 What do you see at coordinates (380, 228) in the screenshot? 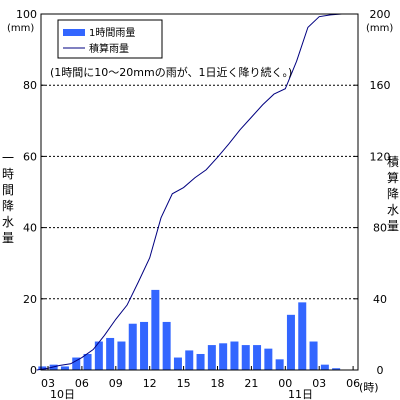
I see `right-tick-label: 80` at bounding box center [380, 228].